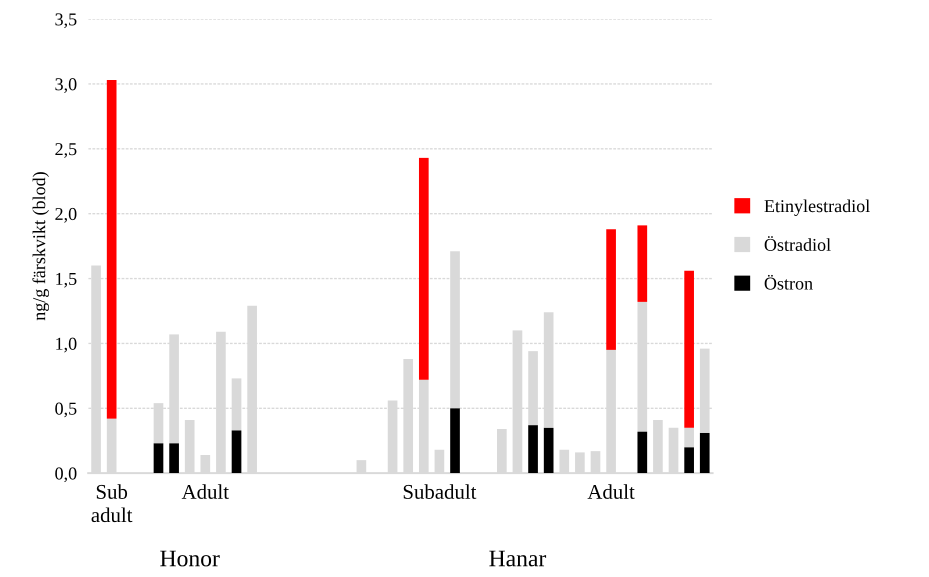  Describe the element at coordinates (817, 208) in the screenshot. I see `legend-label: Etinylestradiol` at that location.